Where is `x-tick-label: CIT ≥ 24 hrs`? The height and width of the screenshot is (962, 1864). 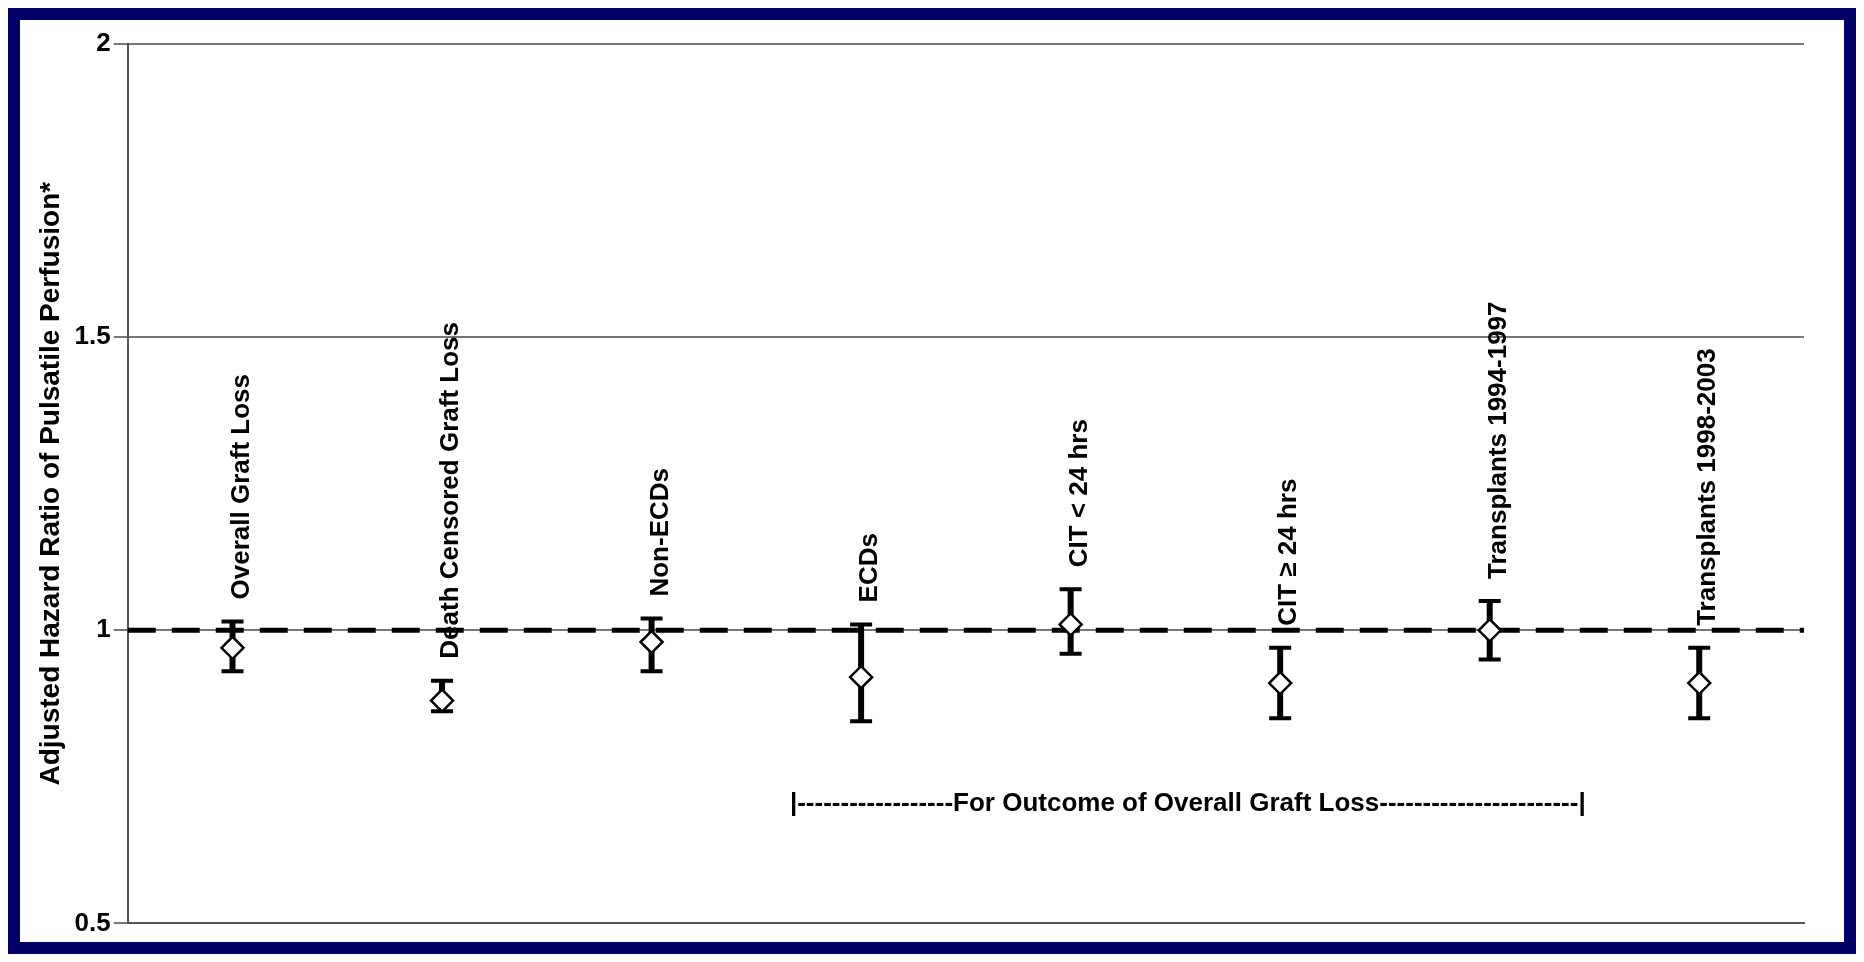
x-tick-label: CIT ≥ 24 hrs is located at coordinates (1287, 552).